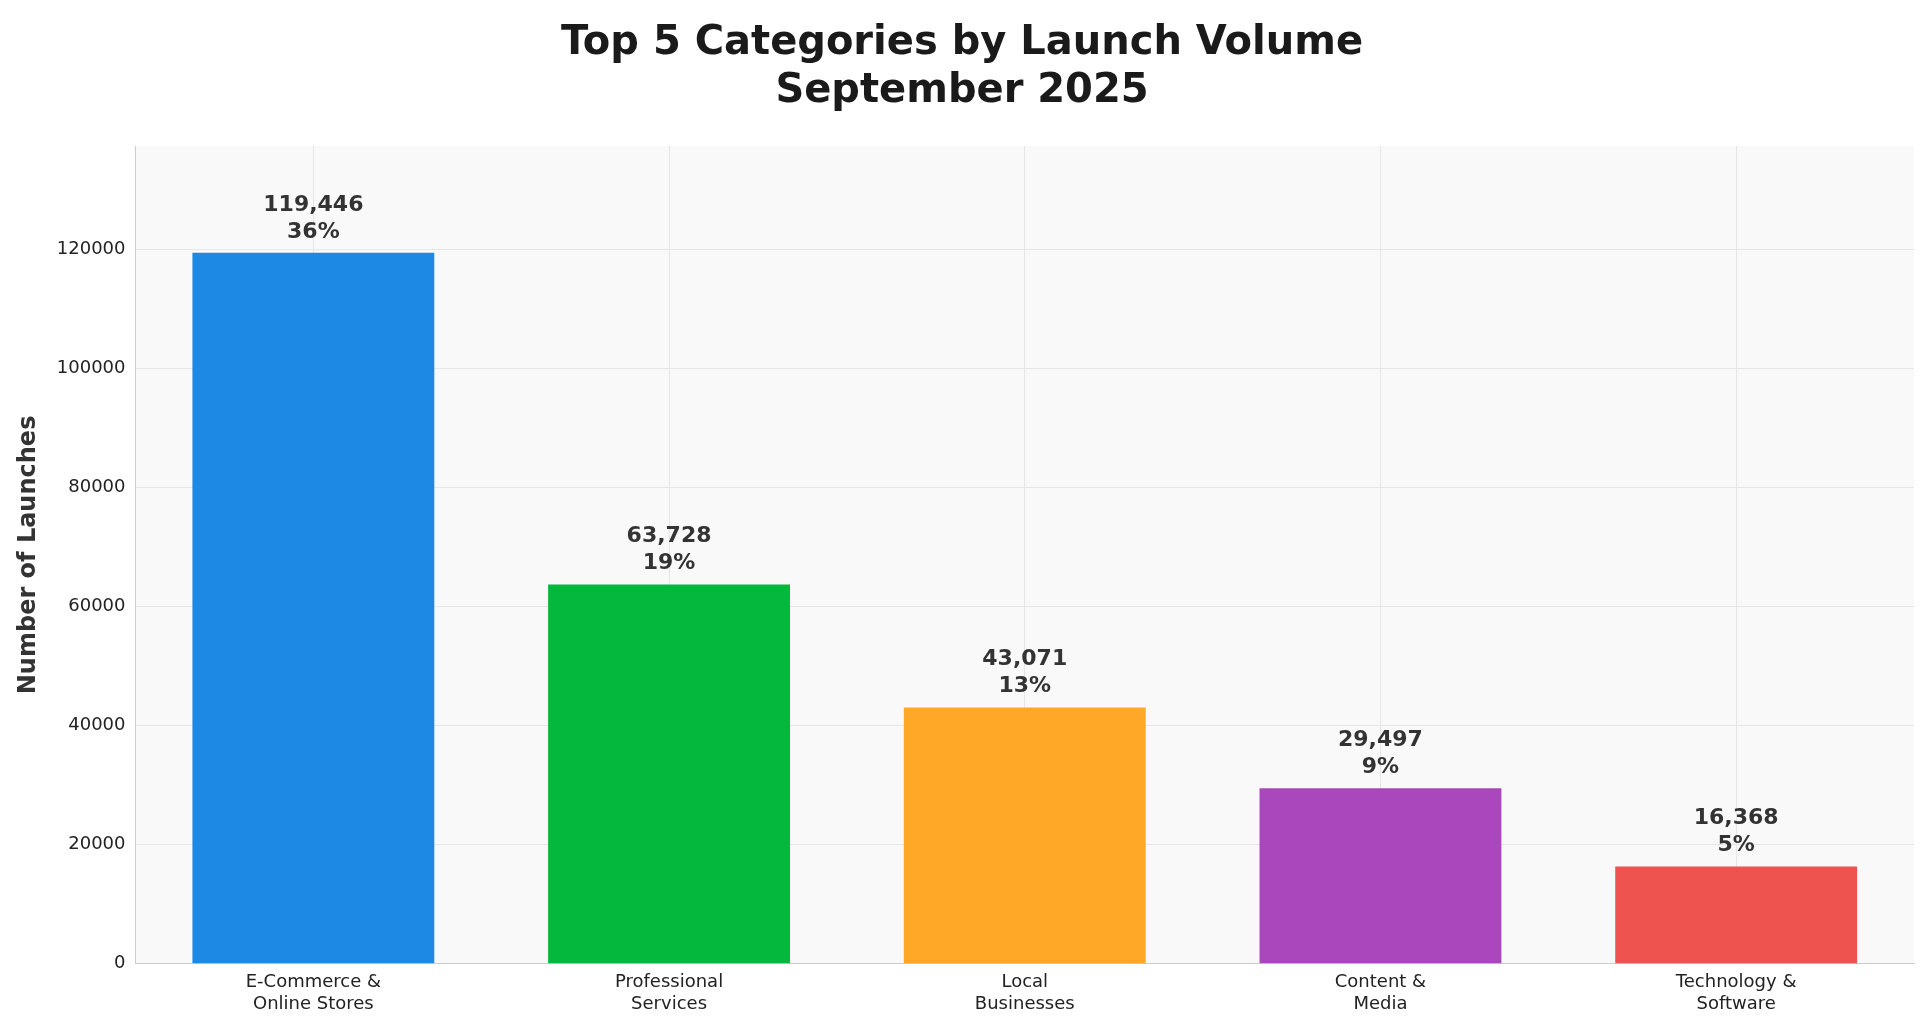 This screenshot has height=1028, width=1930. Describe the element at coordinates (120, 962) in the screenshot. I see `y-tick-label: 0` at that location.